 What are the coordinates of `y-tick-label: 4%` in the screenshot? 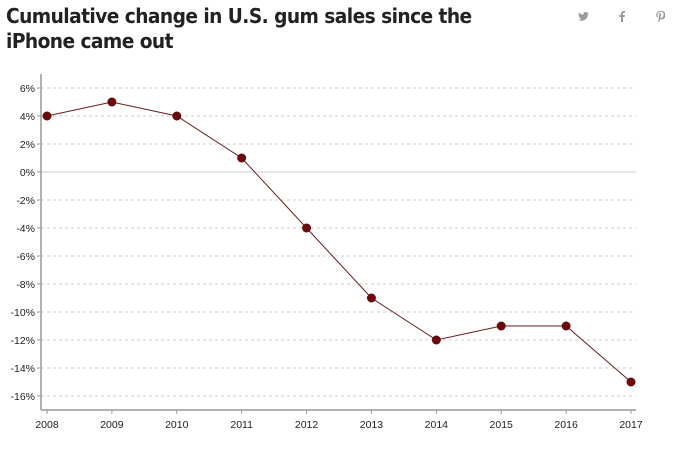 It's located at (27, 117).